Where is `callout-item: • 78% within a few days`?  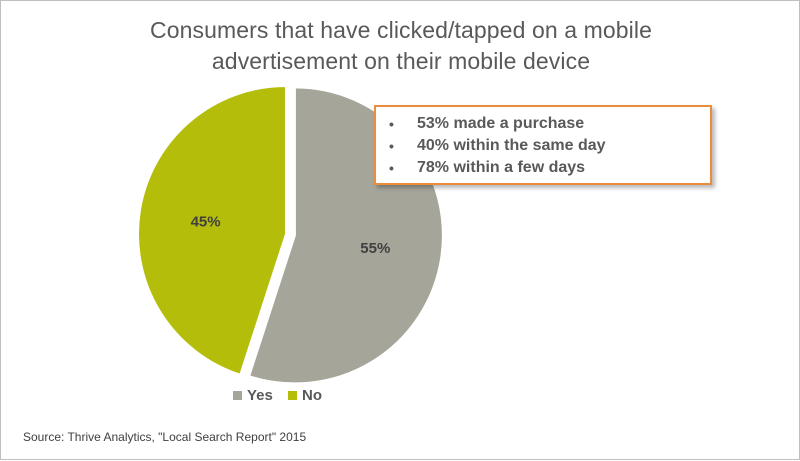 callout-item: • 78% within a few days is located at coordinates (543, 168).